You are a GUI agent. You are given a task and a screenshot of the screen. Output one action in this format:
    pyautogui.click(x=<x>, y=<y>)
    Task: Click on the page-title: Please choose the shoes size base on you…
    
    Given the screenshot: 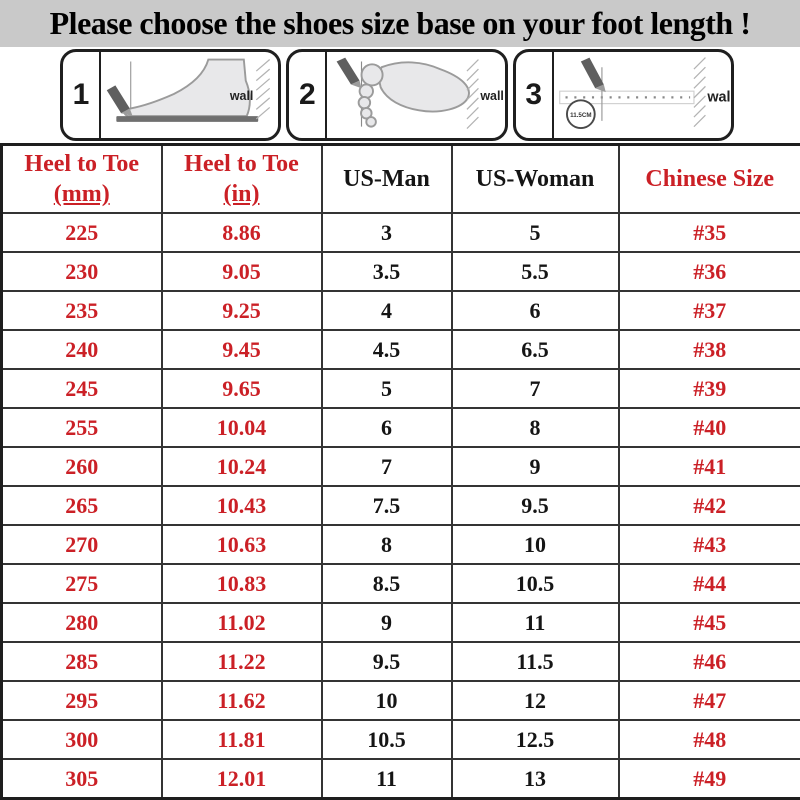 What is the action you would take?
    pyautogui.click(x=400, y=23)
    